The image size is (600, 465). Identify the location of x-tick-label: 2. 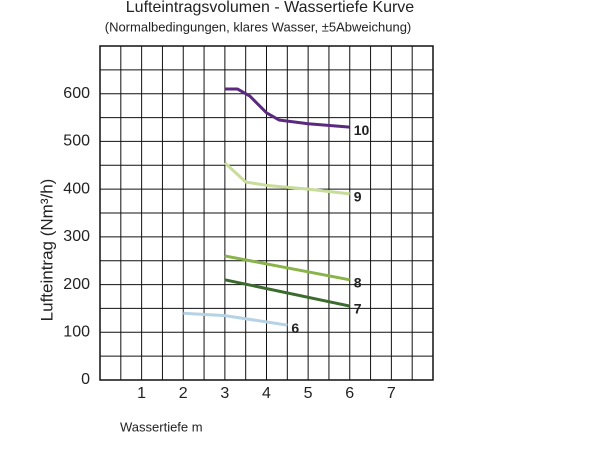
(183, 393).